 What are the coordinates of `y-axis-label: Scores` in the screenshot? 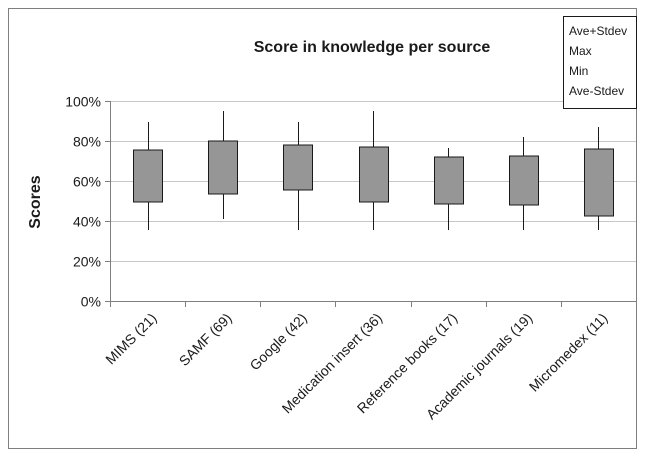 It's located at (35, 201).